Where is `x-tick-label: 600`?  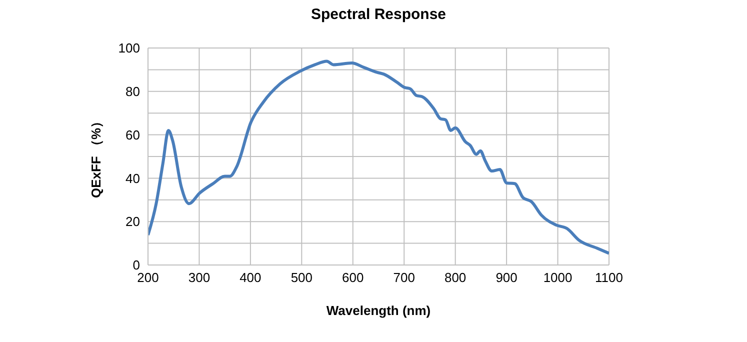
x-tick-label: 600 is located at coordinates (353, 278).